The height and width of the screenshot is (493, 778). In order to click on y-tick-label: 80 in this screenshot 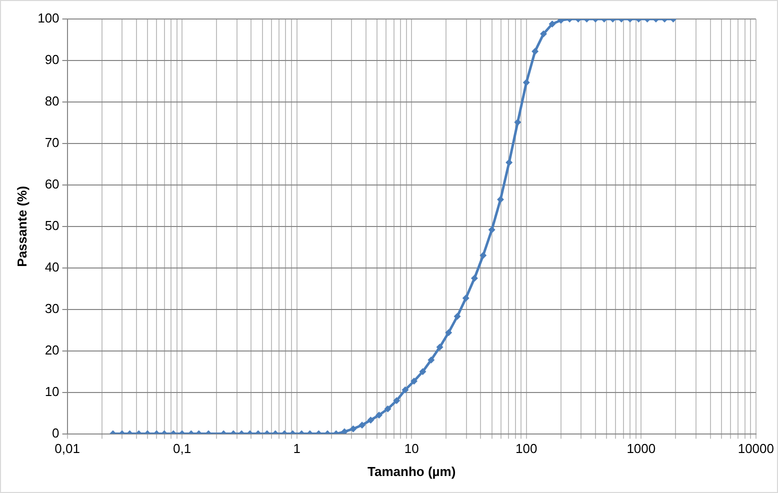, I will do `click(52, 101)`.